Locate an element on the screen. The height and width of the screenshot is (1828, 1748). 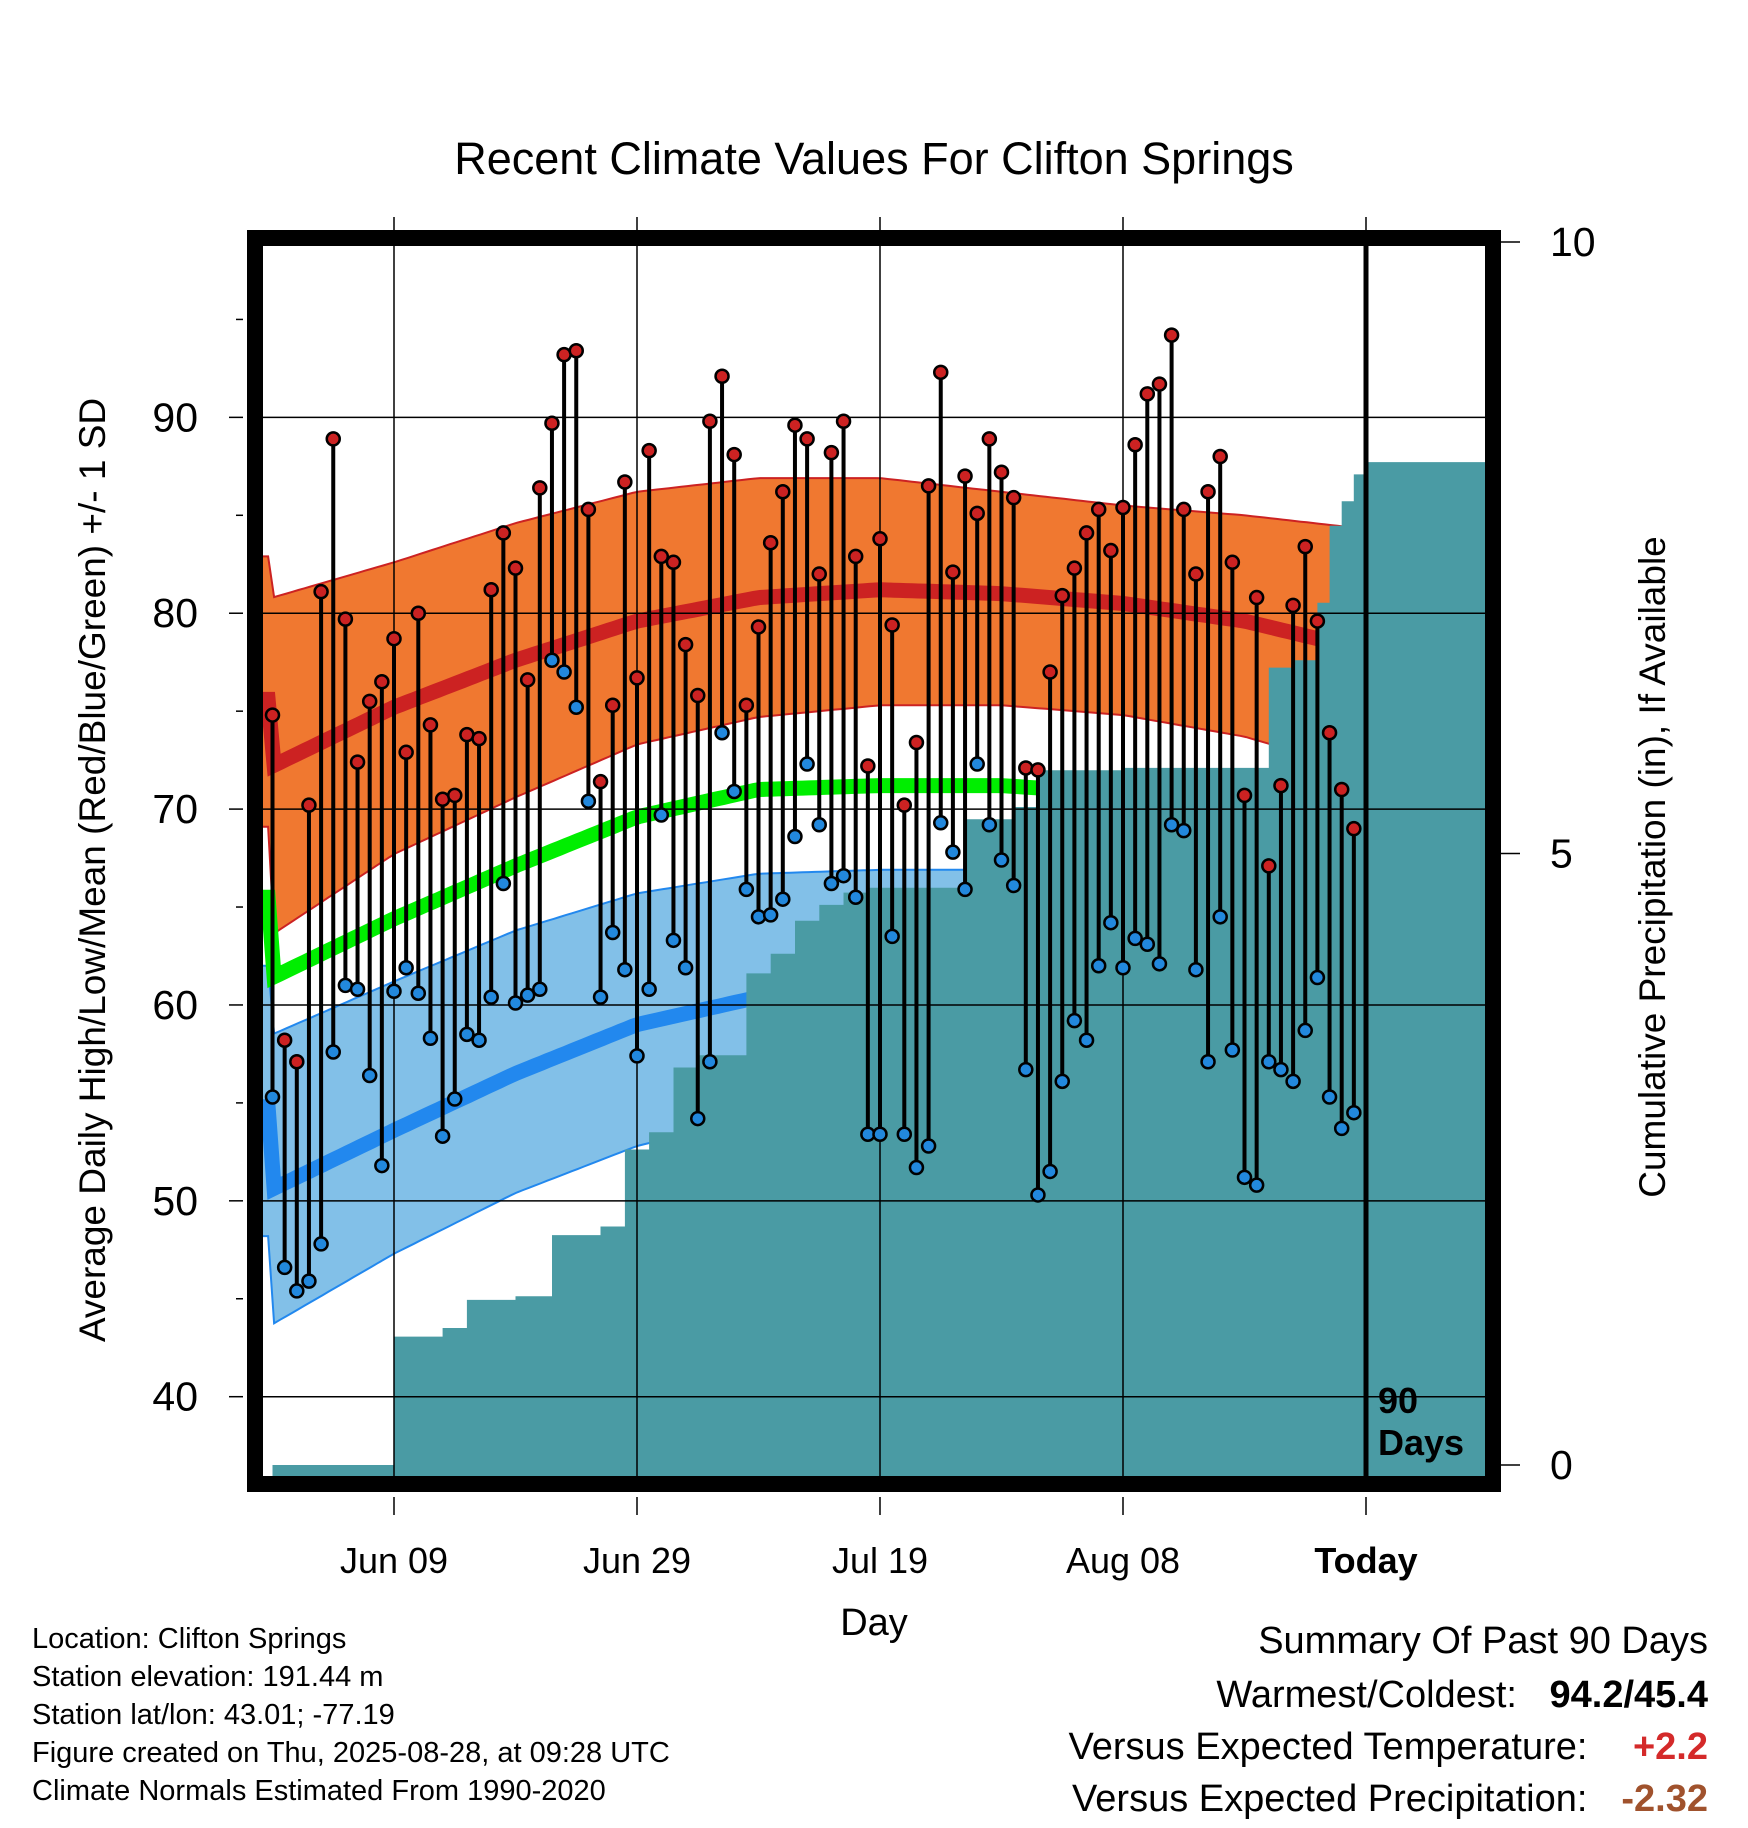
today-label-days: Days is located at coordinates (1421, 1442).